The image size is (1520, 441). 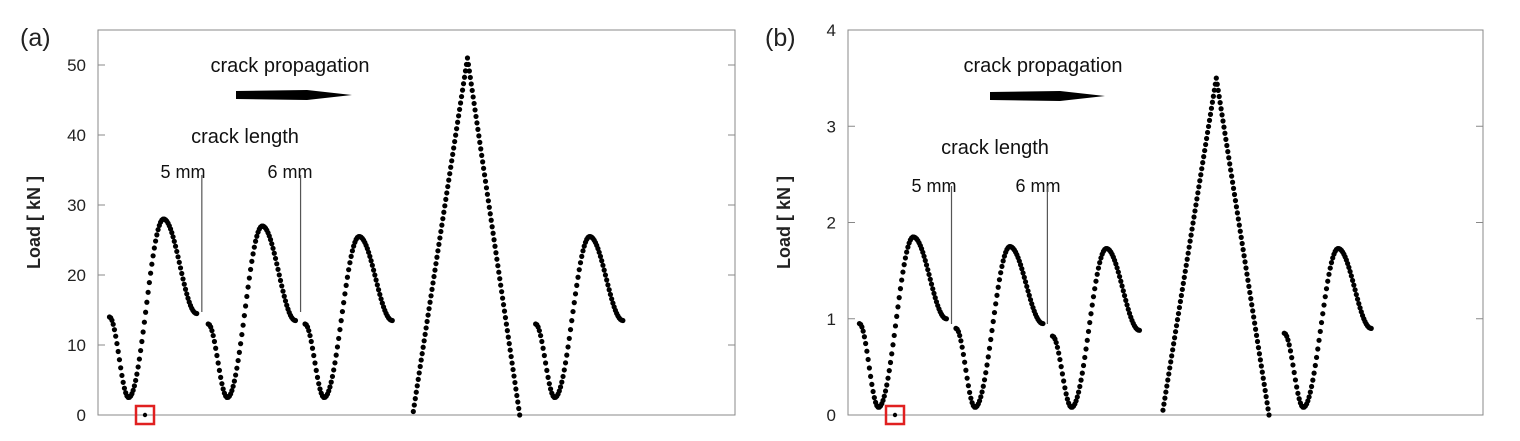 What do you see at coordinates (780, 38) in the screenshot?
I see `panel-label: (b)` at bounding box center [780, 38].